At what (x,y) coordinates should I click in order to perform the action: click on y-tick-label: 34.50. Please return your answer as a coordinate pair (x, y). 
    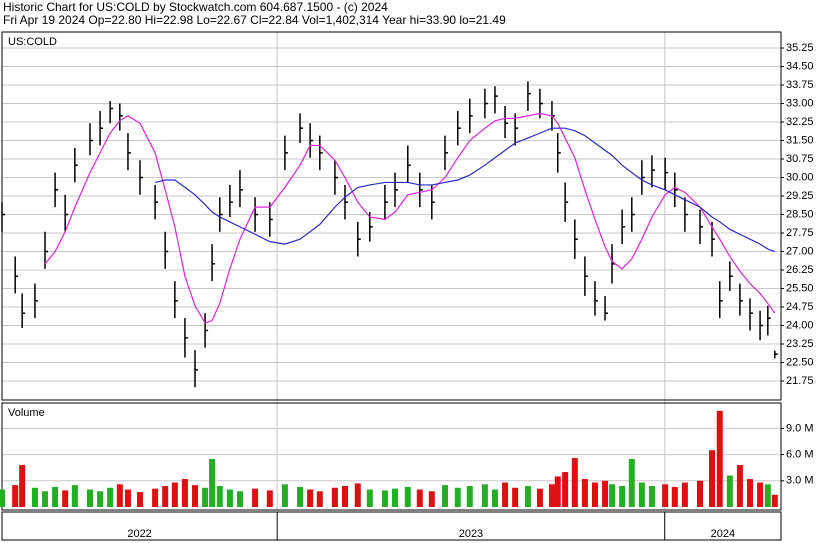
    Looking at the image, I should click on (800, 66).